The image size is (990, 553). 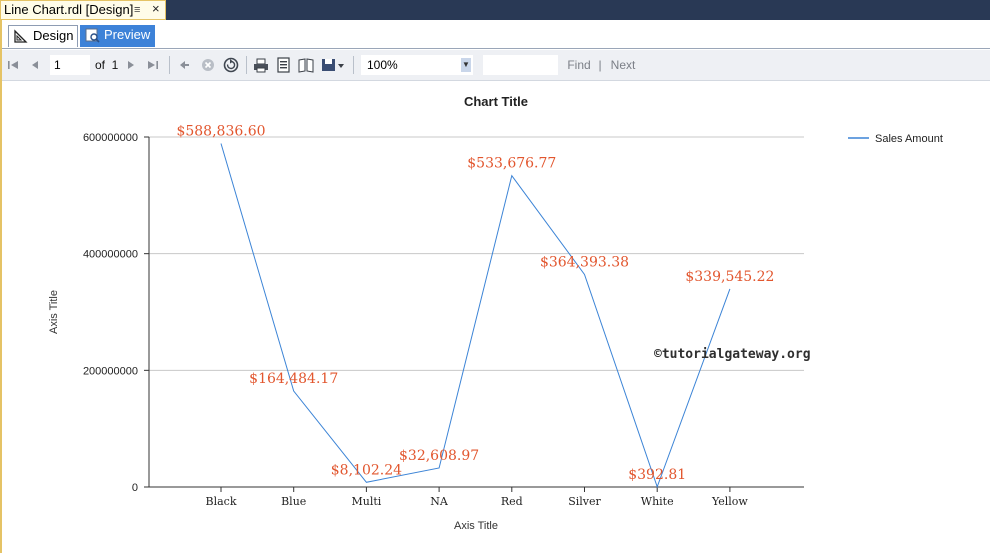 What do you see at coordinates (511, 164) in the screenshot?
I see `data-label: $533,676.77` at bounding box center [511, 164].